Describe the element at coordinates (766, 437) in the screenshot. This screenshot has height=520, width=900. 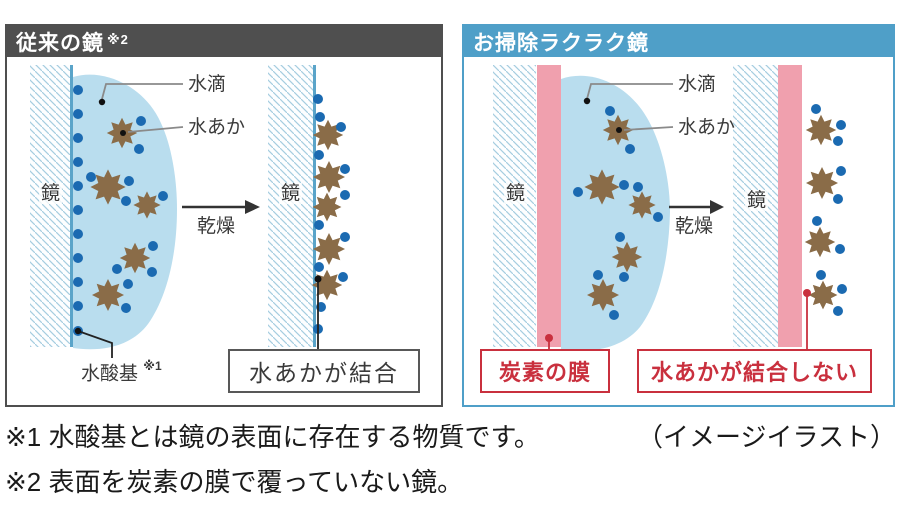
I see `image-illustration-caption: （イメージイラスト）` at that location.